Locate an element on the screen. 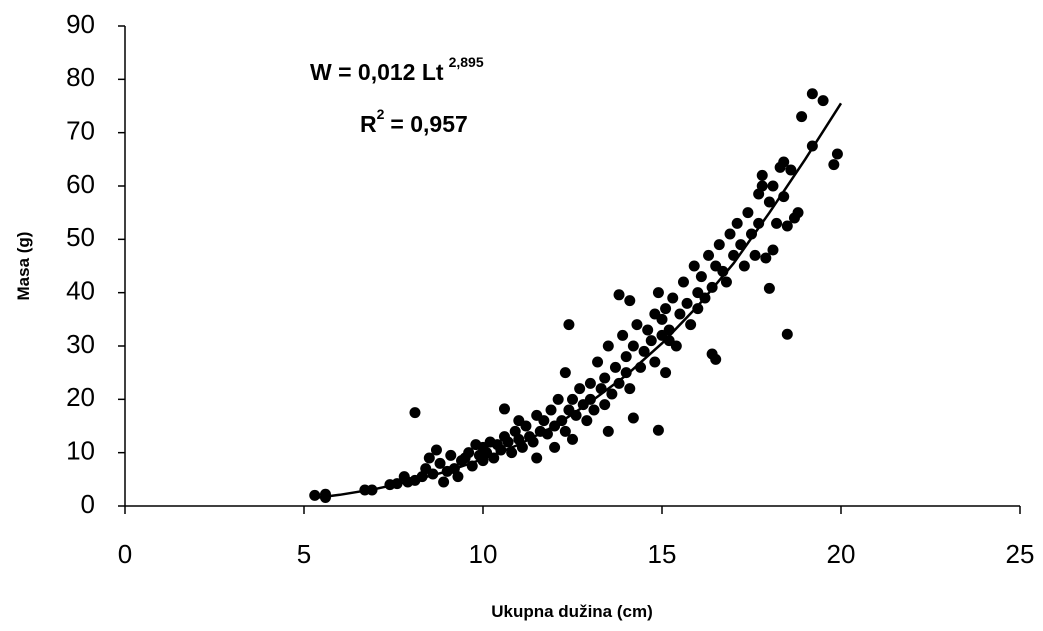 The height and width of the screenshot is (631, 1043). x-tick-label: 0 is located at coordinates (125, 554).